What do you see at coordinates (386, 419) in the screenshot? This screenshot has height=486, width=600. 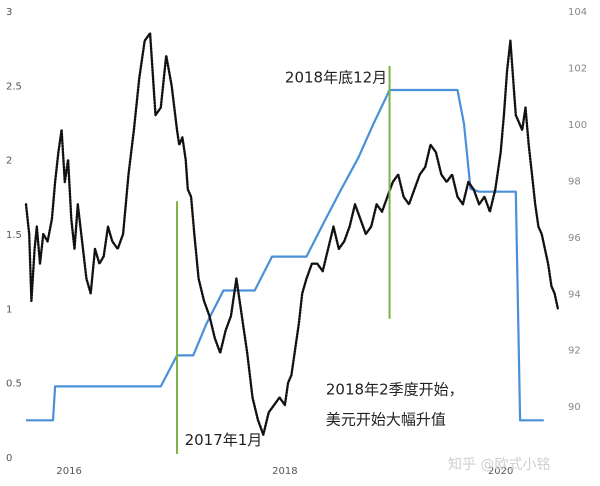 I see `annotation-label: 美元开始大幅升值` at bounding box center [386, 419].